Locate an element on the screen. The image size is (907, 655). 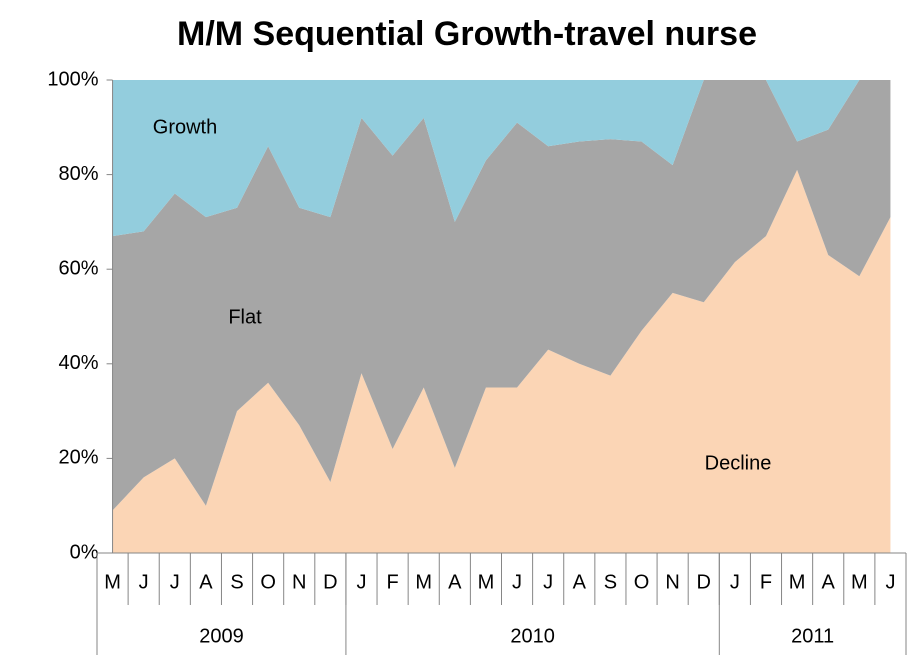
year-label: 2009 is located at coordinates (221, 636).